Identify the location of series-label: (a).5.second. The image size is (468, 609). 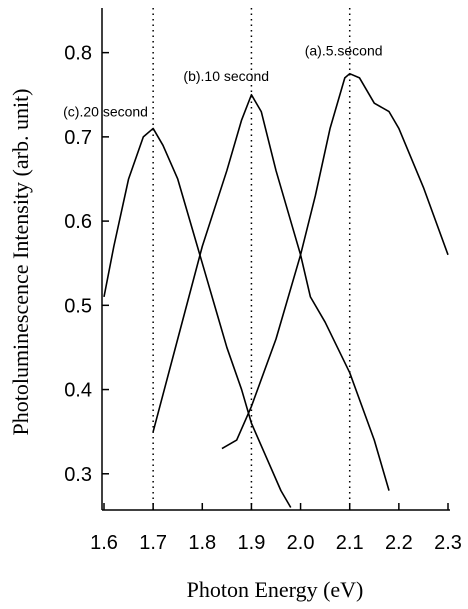
(344, 51).